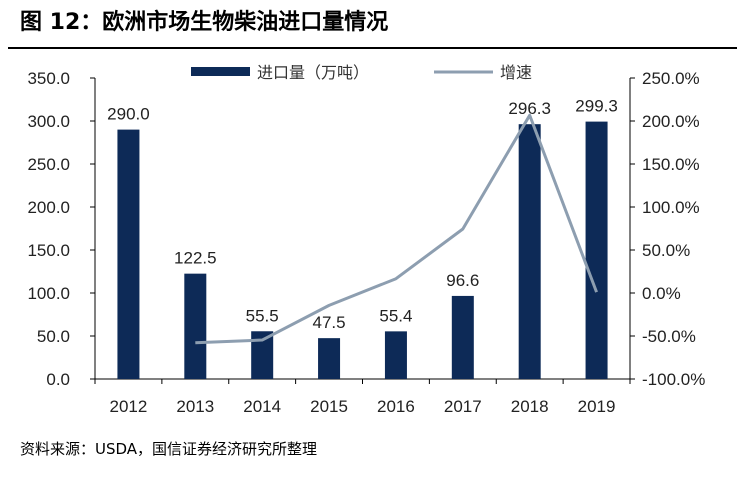  Describe the element at coordinates (169, 449) in the screenshot. I see `source-note: 资料来源：USDA，国信证券经济研究所整理` at that location.